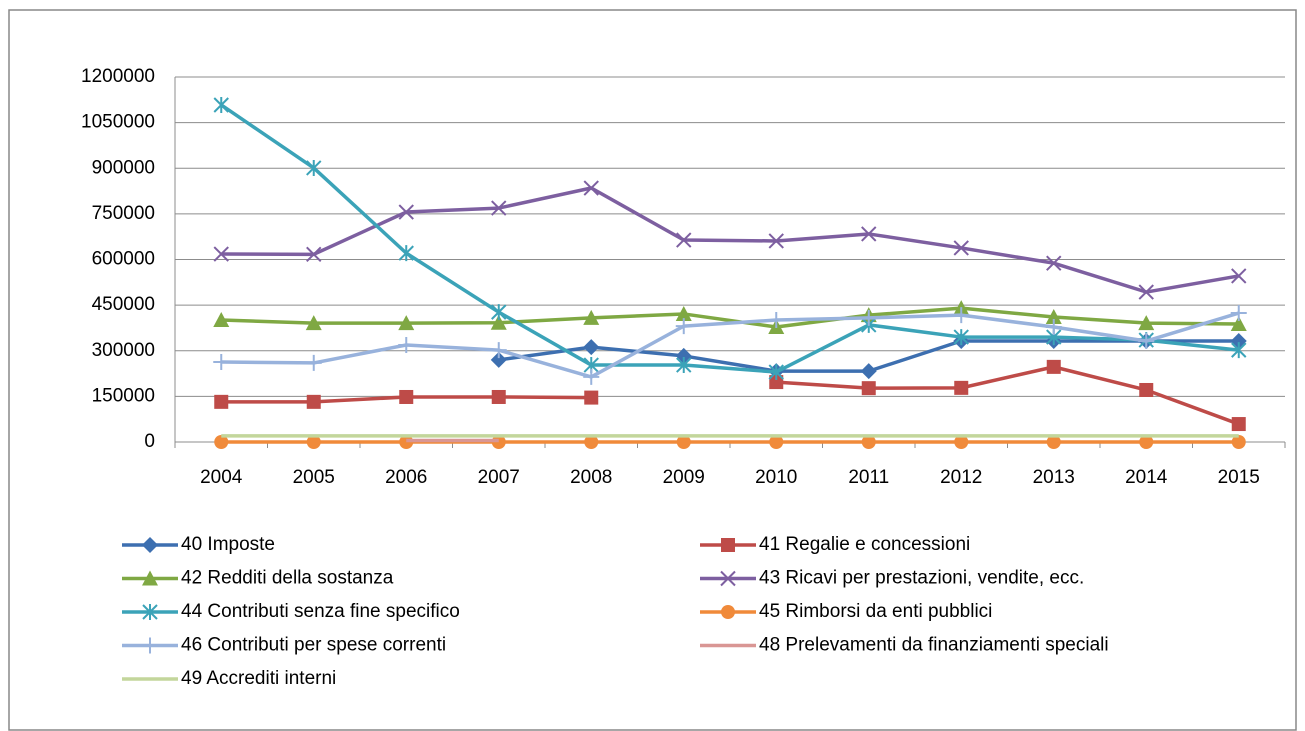 Image resolution: width=1305 pixels, height=731 pixels. I want to click on x-tick-label: 2007, so click(499, 477).